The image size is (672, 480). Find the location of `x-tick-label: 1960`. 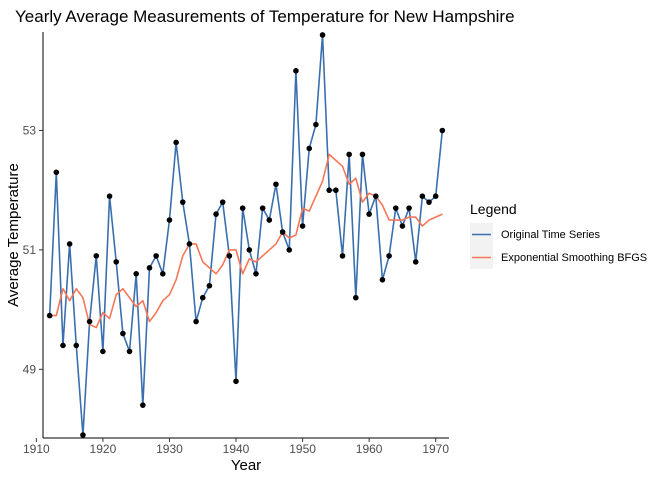

x-tick-label: 1960 is located at coordinates (369, 449).